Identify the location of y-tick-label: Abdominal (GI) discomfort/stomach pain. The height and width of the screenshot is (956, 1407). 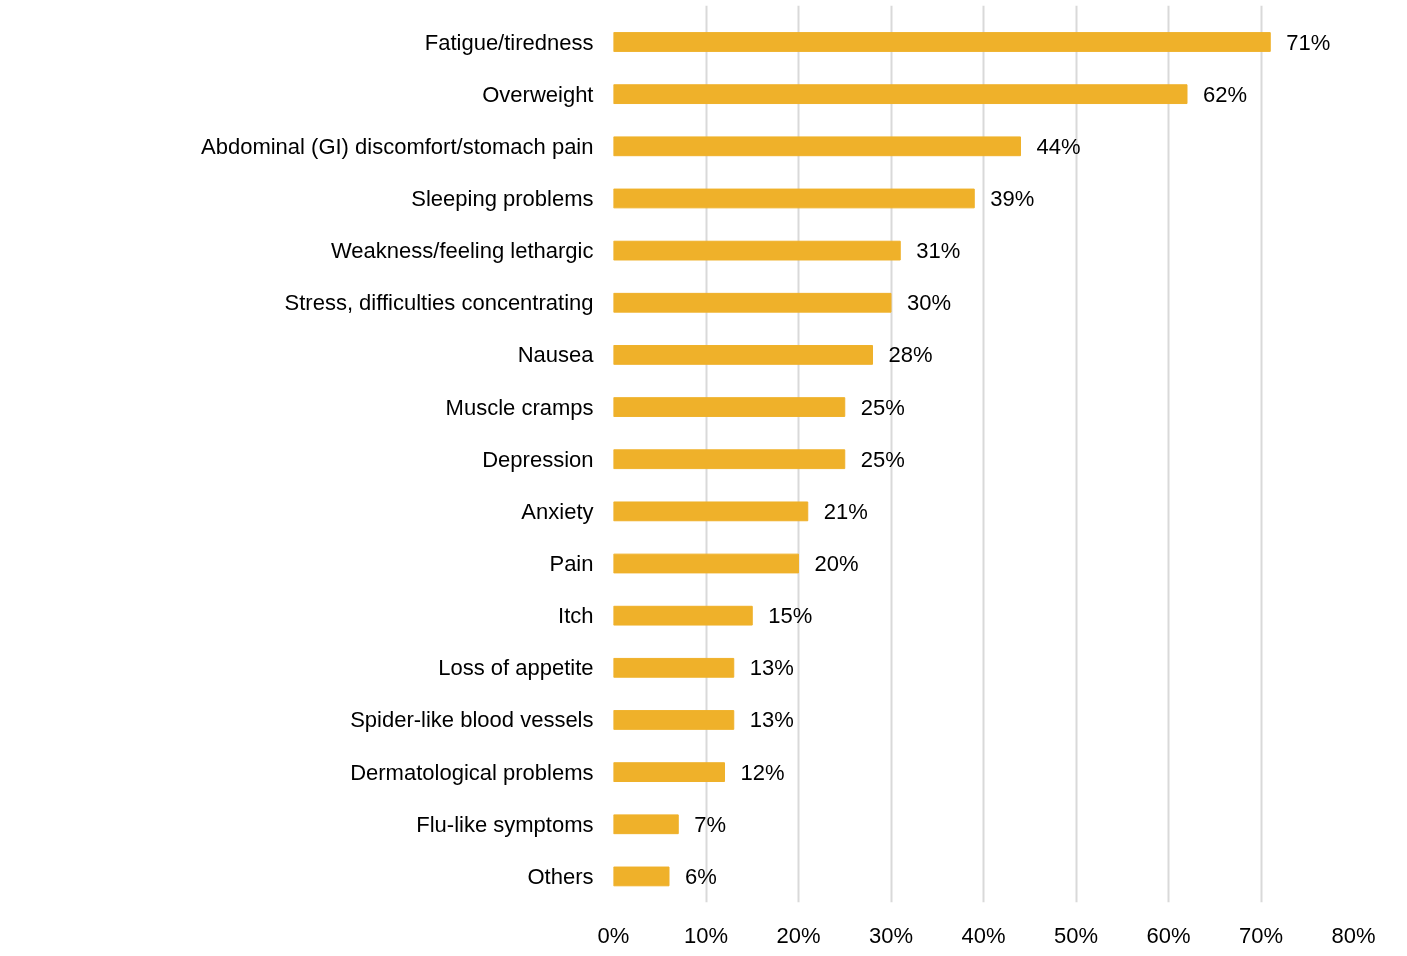
(397, 146).